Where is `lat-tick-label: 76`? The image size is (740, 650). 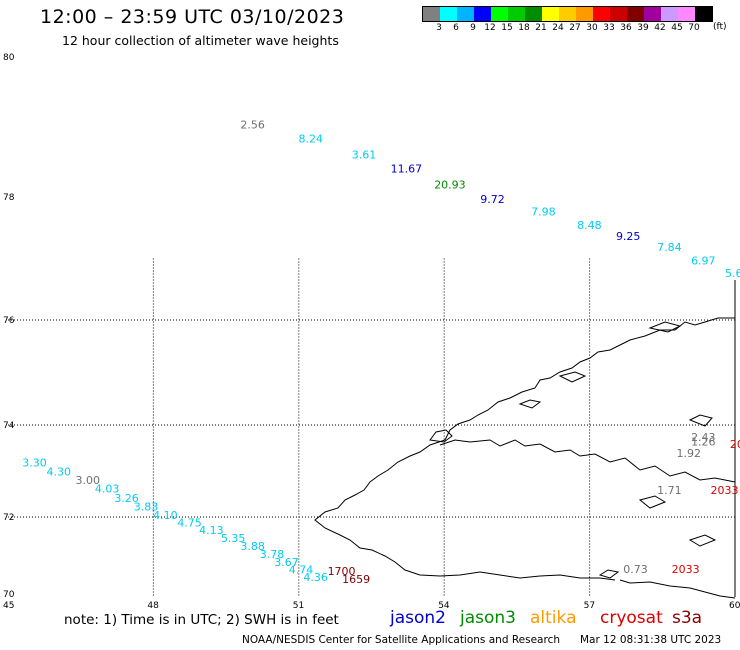
lat-tick-label: 76 is located at coordinates (9, 321).